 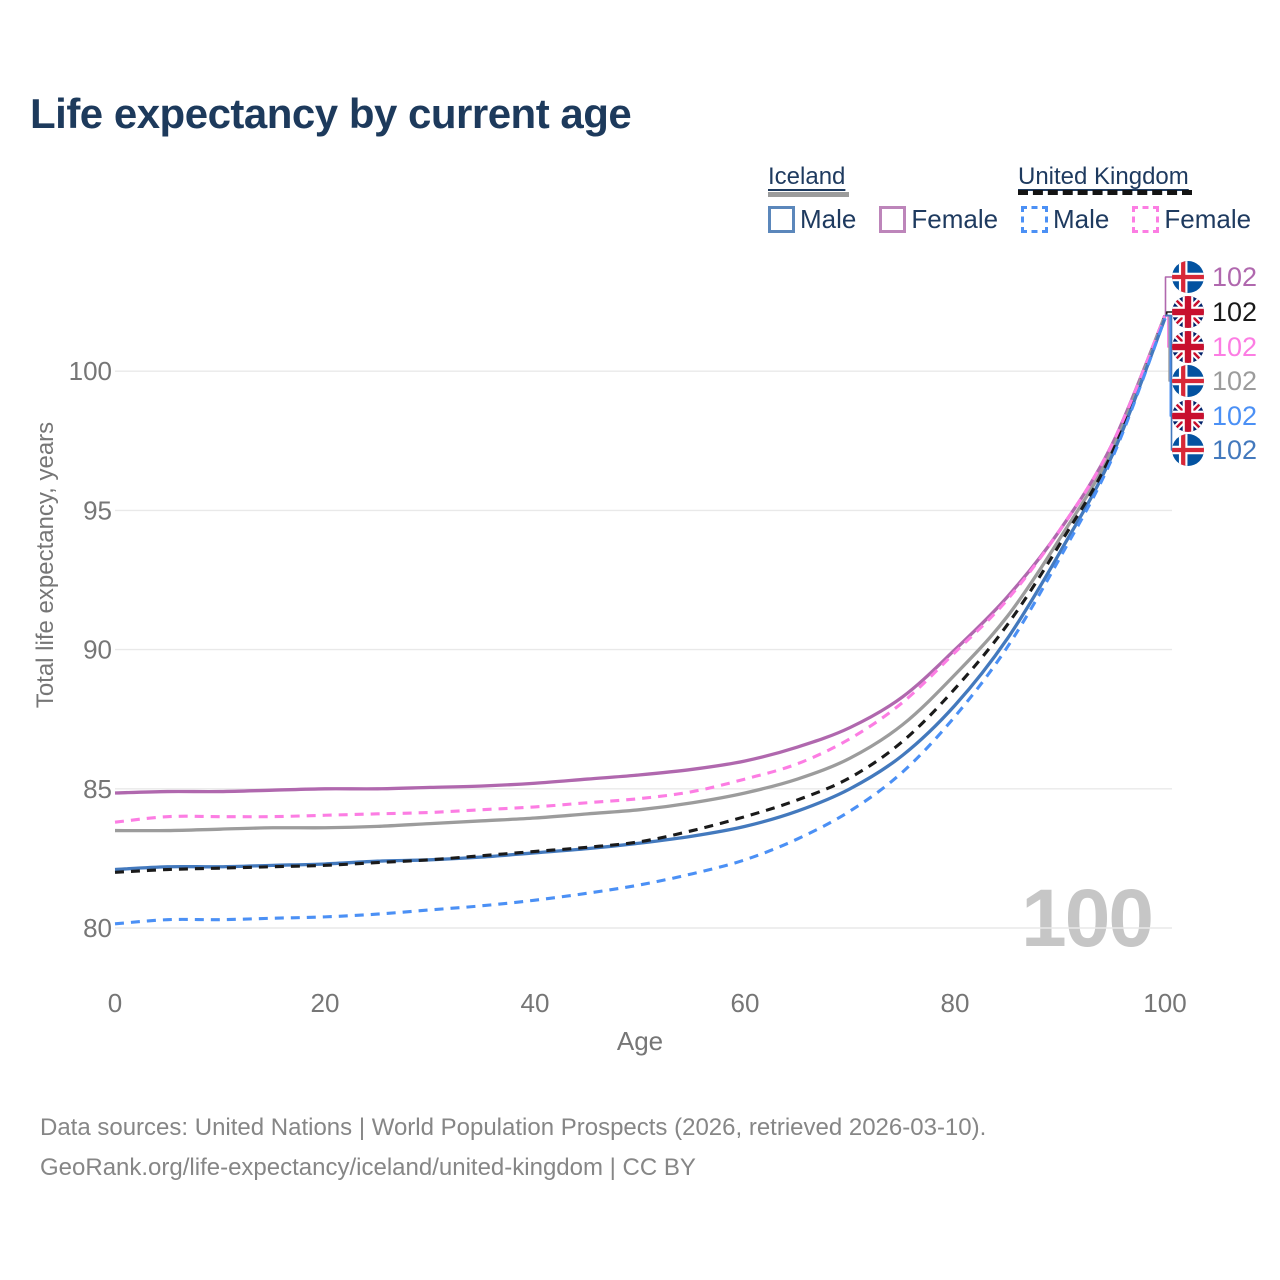 I want to click on legend-uk-male-label: Male, so click(x=1081, y=219).